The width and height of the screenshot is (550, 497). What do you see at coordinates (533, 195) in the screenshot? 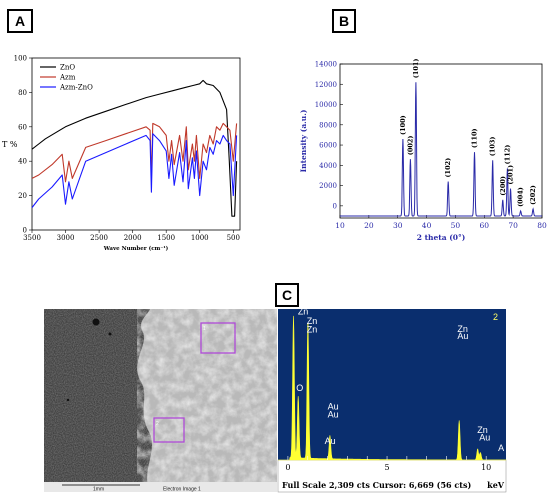
I see `peak-label: (202)` at bounding box center [533, 195].